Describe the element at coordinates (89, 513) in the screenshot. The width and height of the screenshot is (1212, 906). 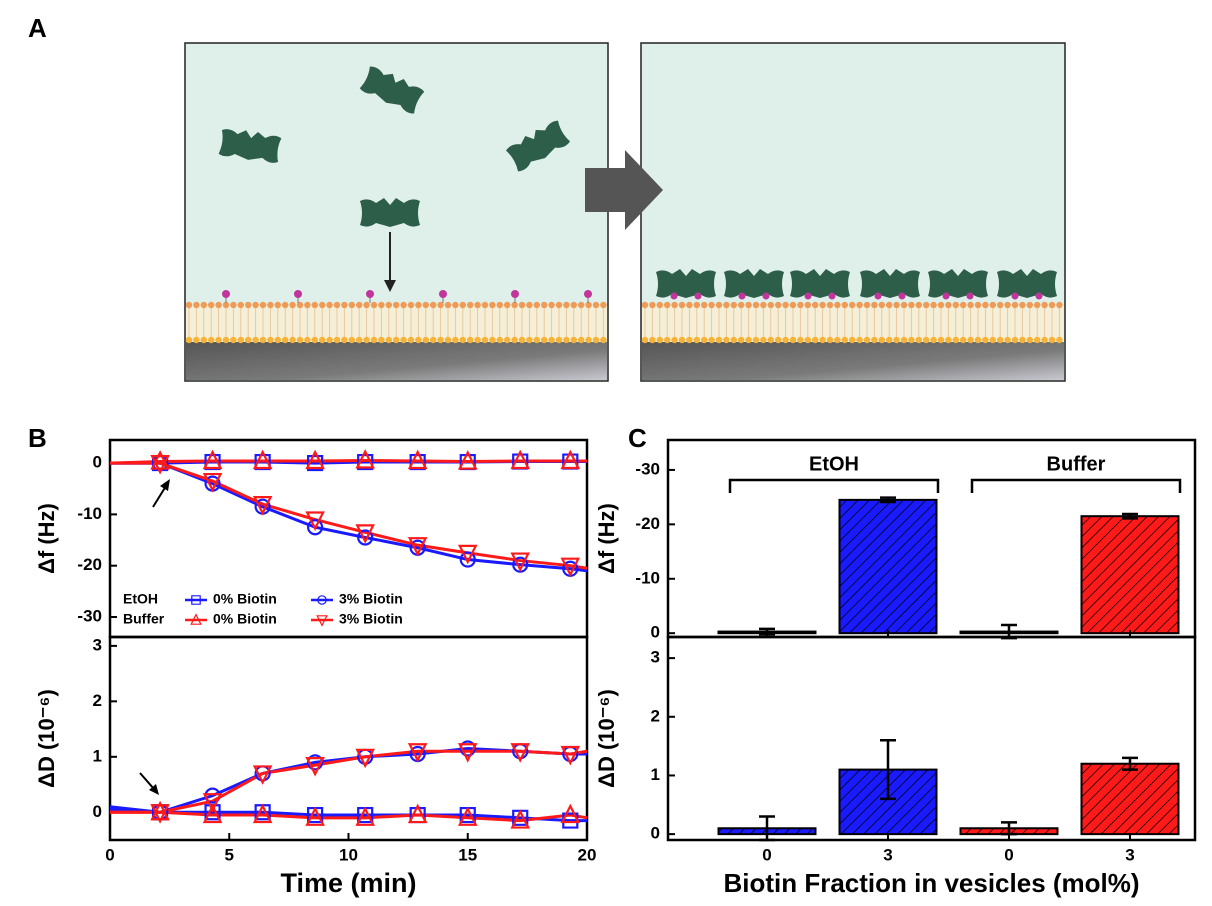
I see `y-tick-label: -10` at that location.